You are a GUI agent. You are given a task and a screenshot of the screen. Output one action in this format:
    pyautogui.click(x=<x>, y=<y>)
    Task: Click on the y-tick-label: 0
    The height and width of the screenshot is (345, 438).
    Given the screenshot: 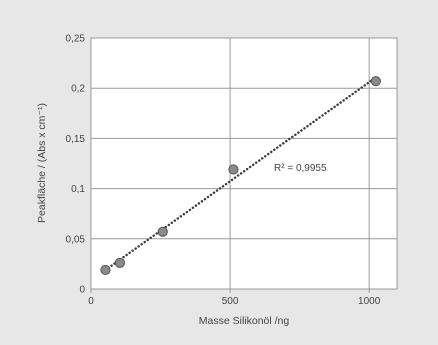 What is the action you would take?
    pyautogui.click(x=82, y=290)
    